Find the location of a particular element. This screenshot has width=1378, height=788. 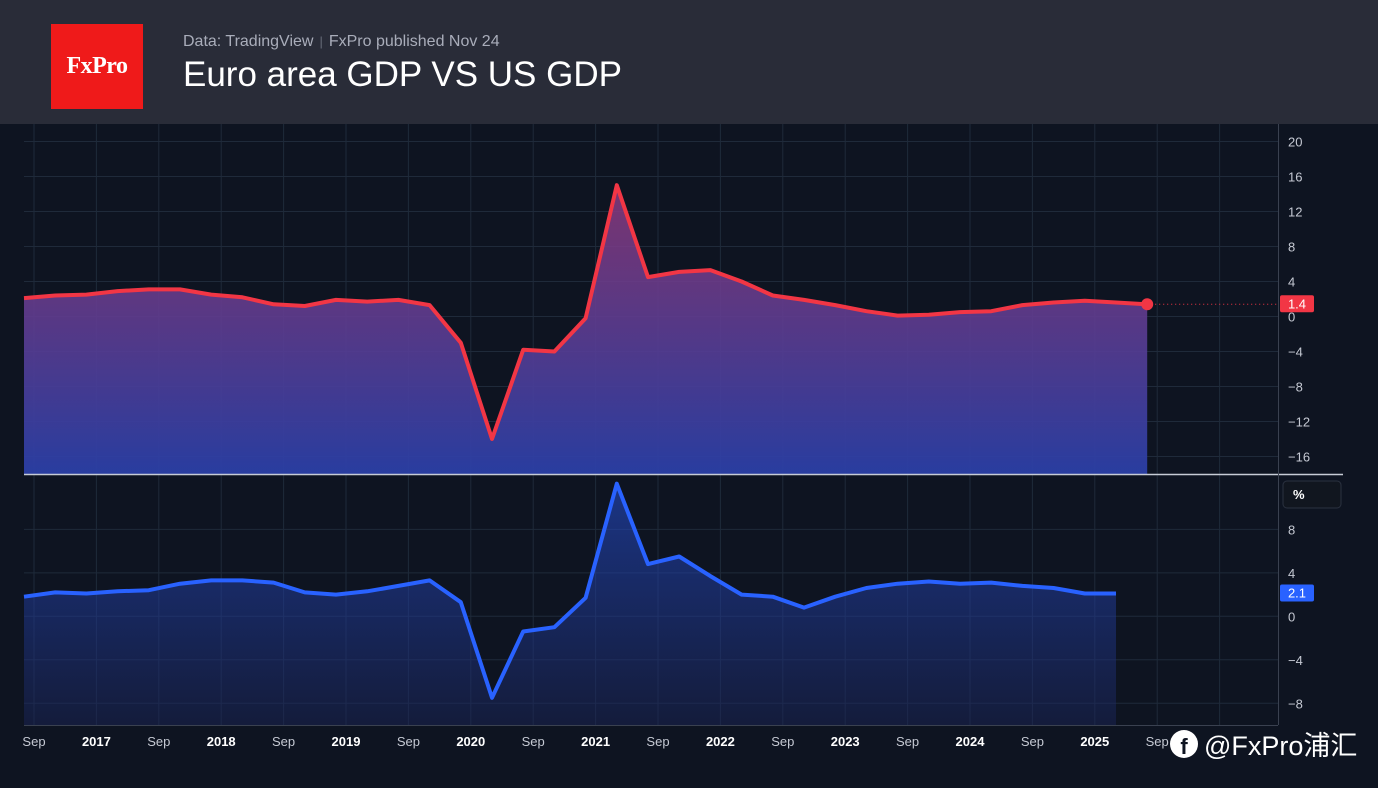

watermark: f @FxPro浦汇 is located at coordinates (1263, 743).